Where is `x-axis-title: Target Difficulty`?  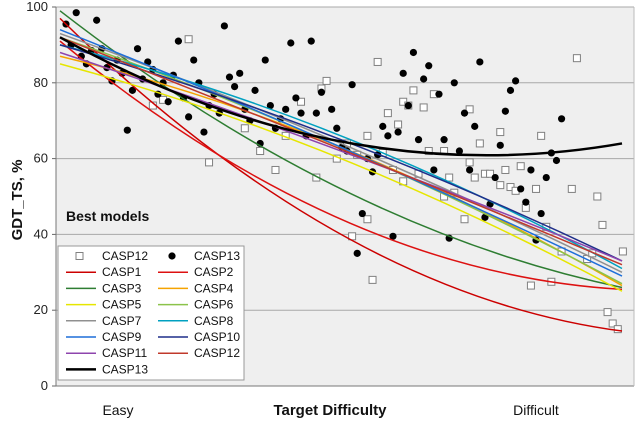
x-axis-title: Target Difficulty is located at coordinates (330, 410).